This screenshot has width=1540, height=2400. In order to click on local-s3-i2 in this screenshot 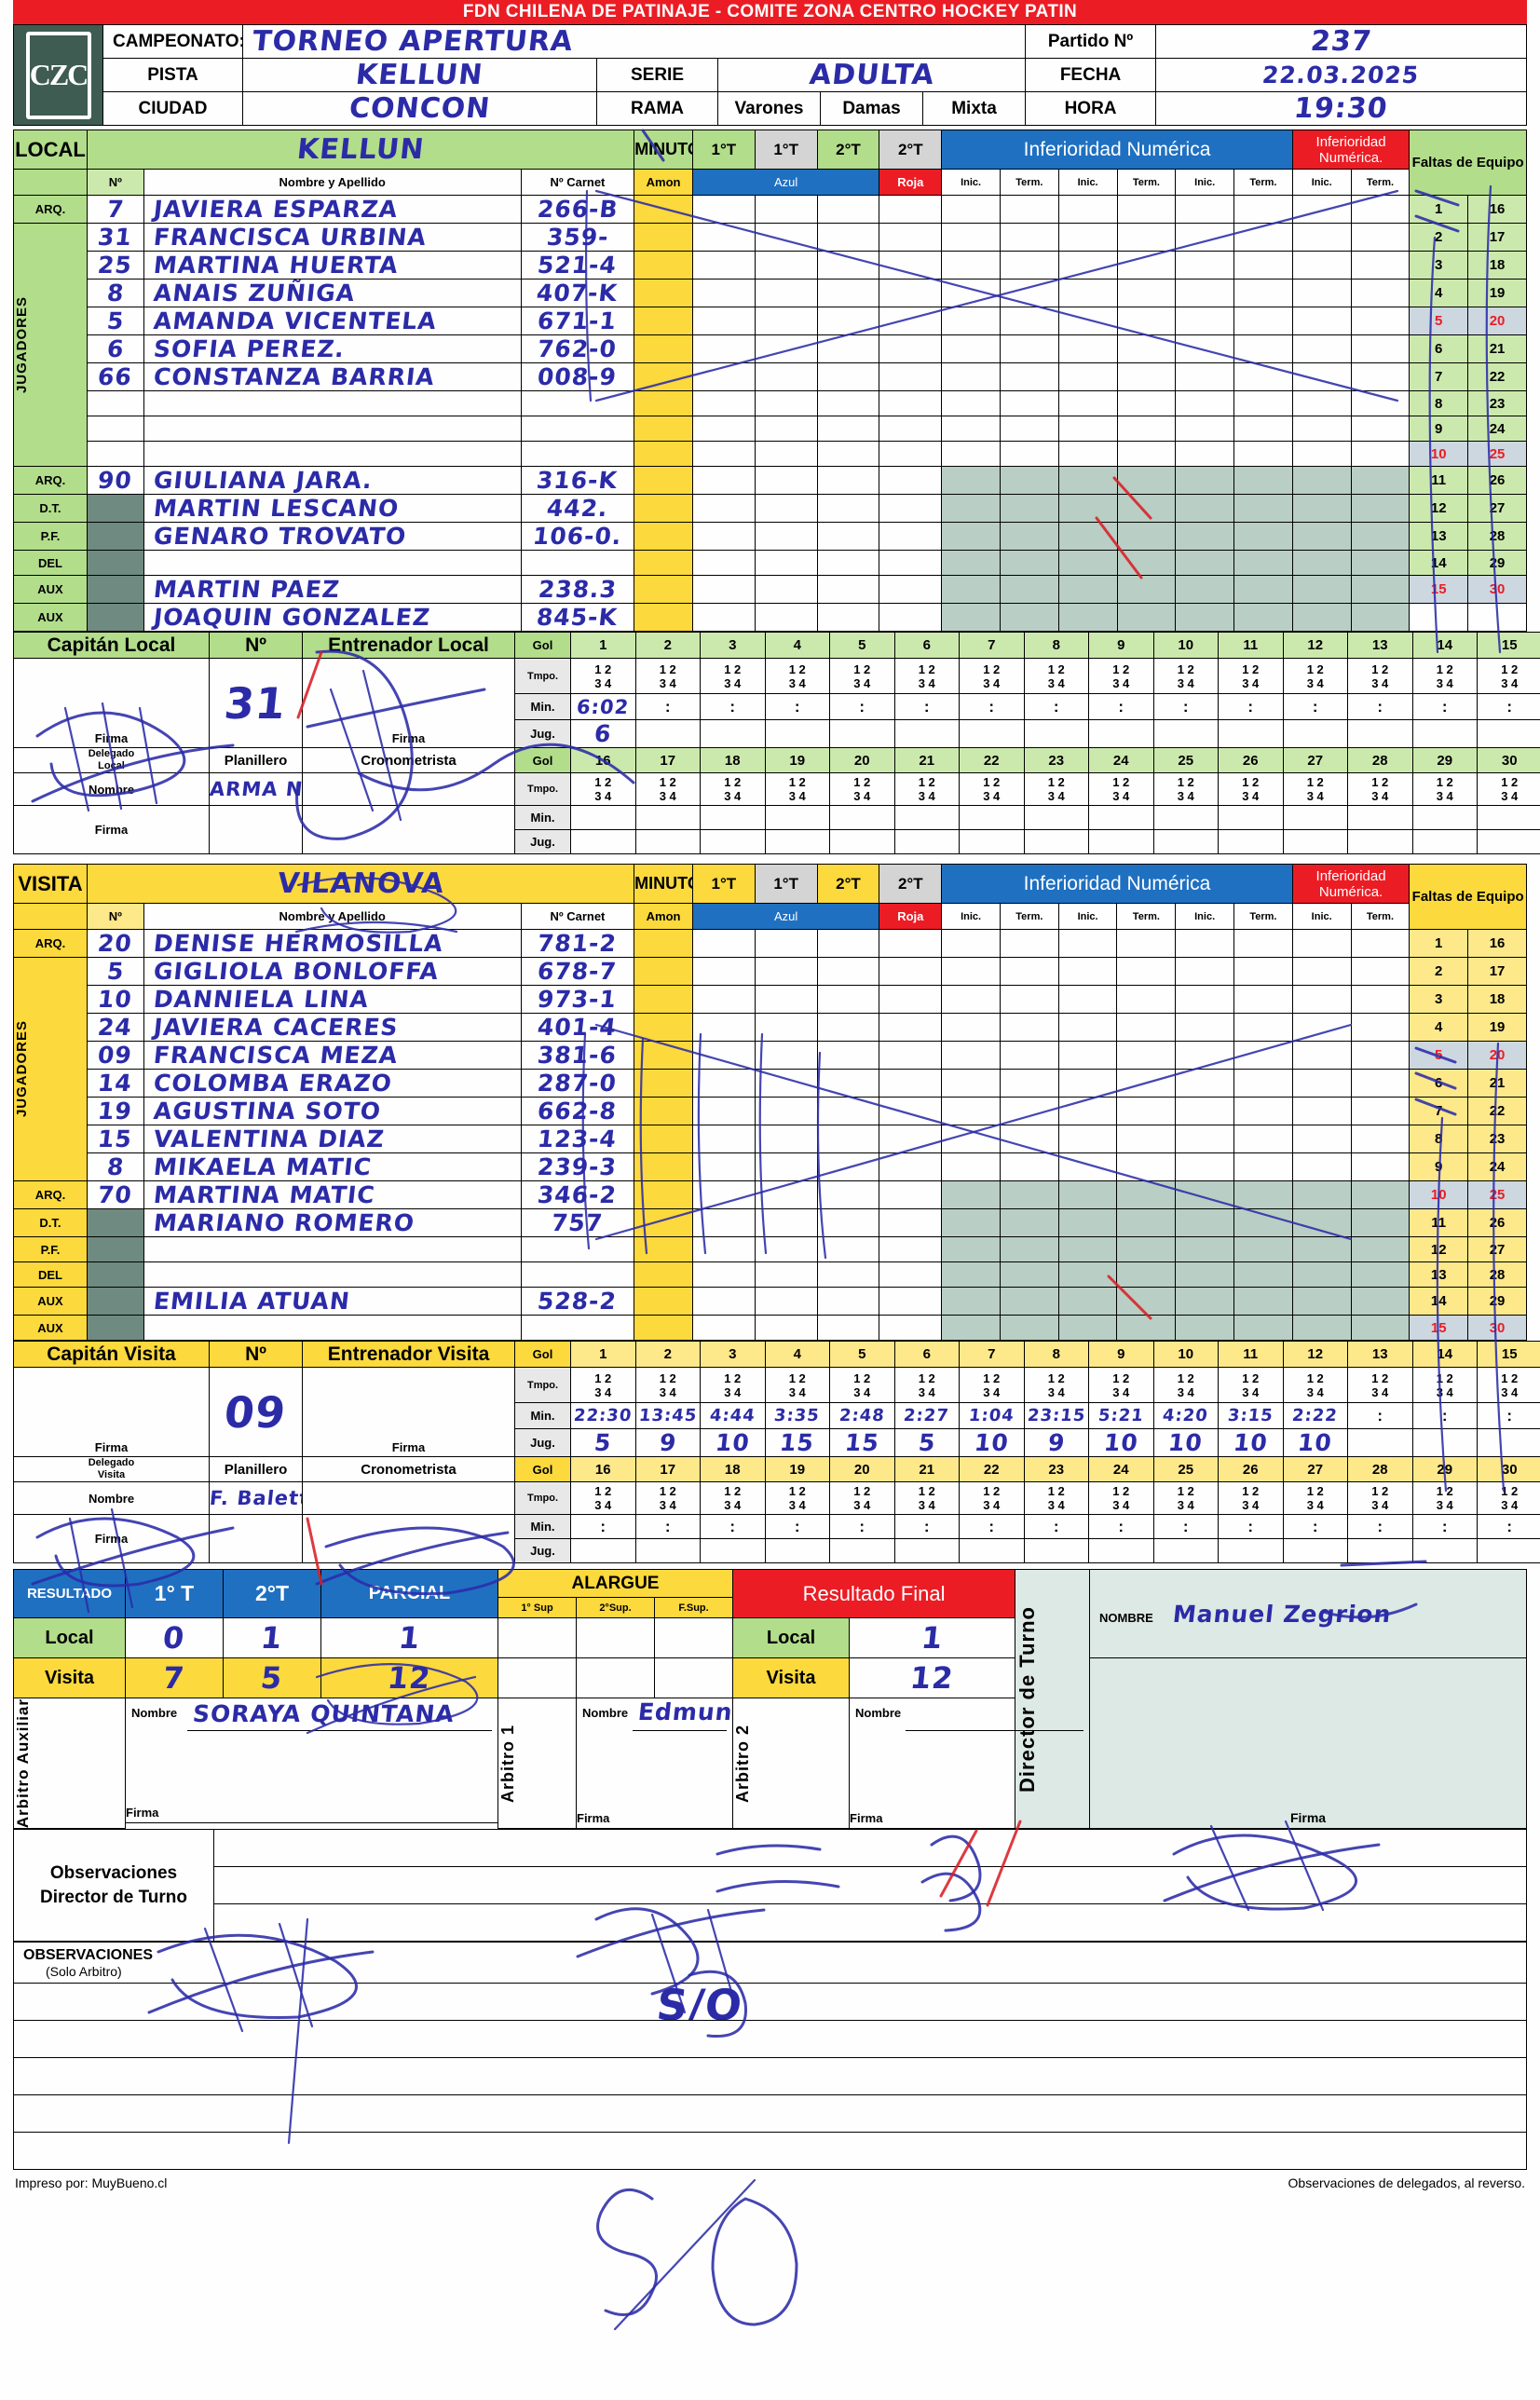, I will do `click(1087, 563)`.